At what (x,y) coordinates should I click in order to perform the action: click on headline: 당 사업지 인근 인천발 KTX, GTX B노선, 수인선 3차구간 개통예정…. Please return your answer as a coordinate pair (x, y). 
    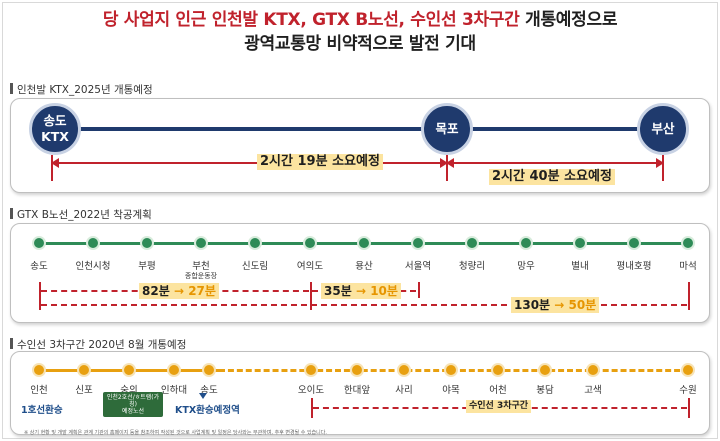
    Looking at the image, I should click on (360, 32).